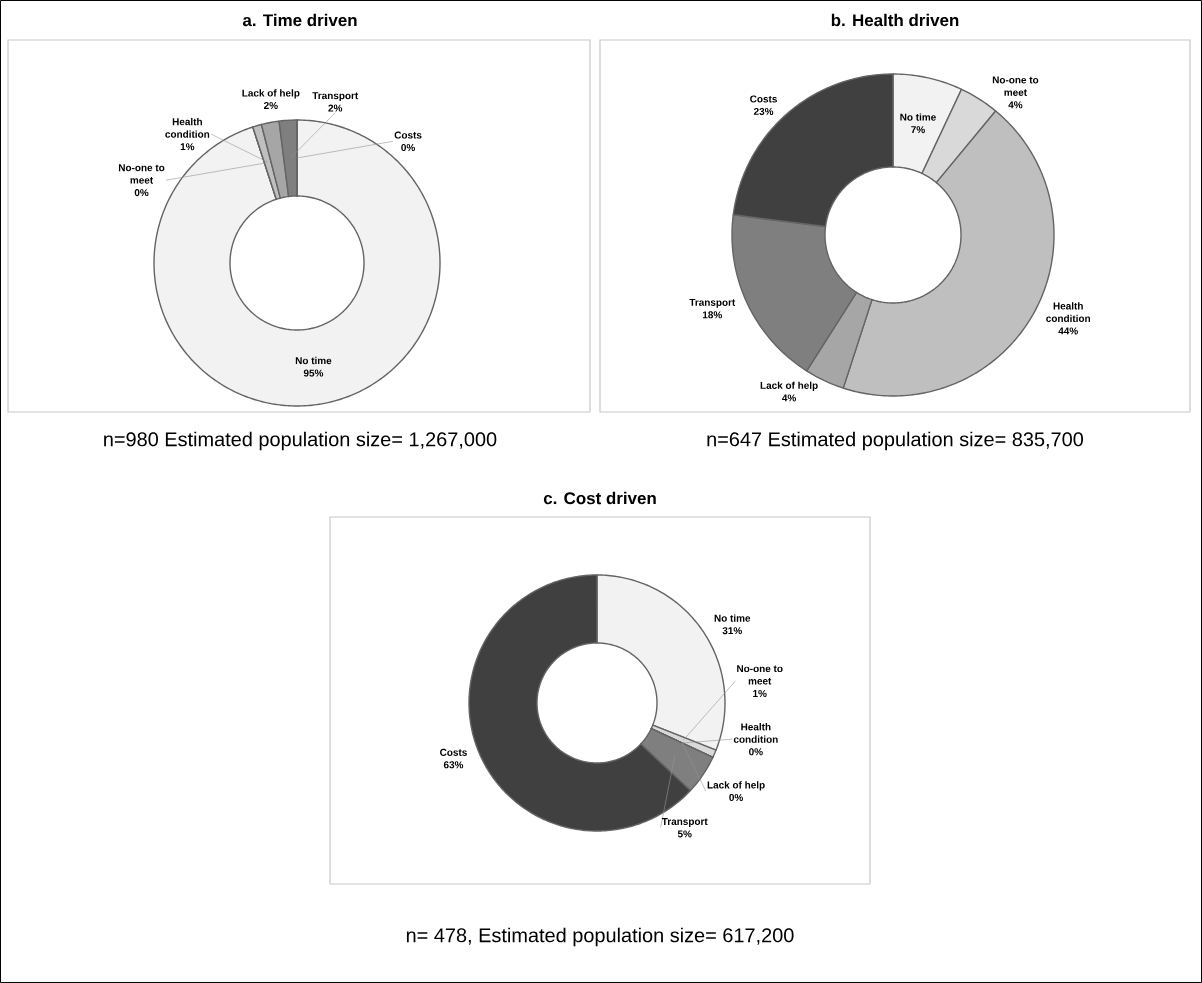 This screenshot has height=983, width=1202. What do you see at coordinates (300, 441) in the screenshot?
I see `text: n=980 Estimated population size= 1,267,000` at bounding box center [300, 441].